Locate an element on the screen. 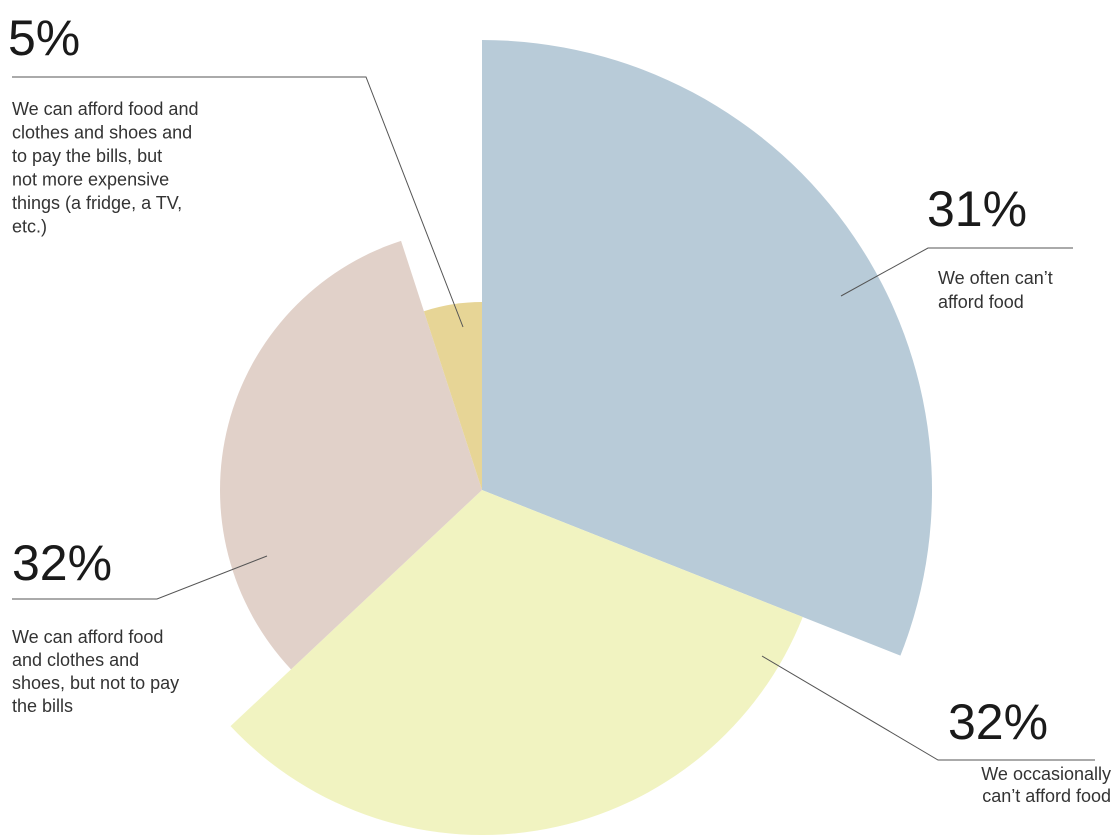 The height and width of the screenshot is (835, 1116). slice-description-line: clothes and shoes and is located at coordinates (102, 133).